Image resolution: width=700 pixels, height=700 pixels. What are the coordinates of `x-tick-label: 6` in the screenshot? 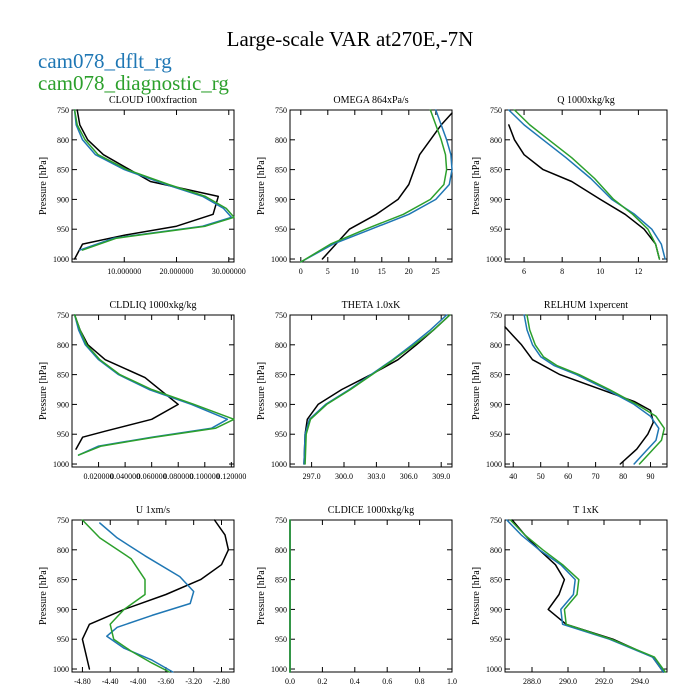 It's located at (524, 271).